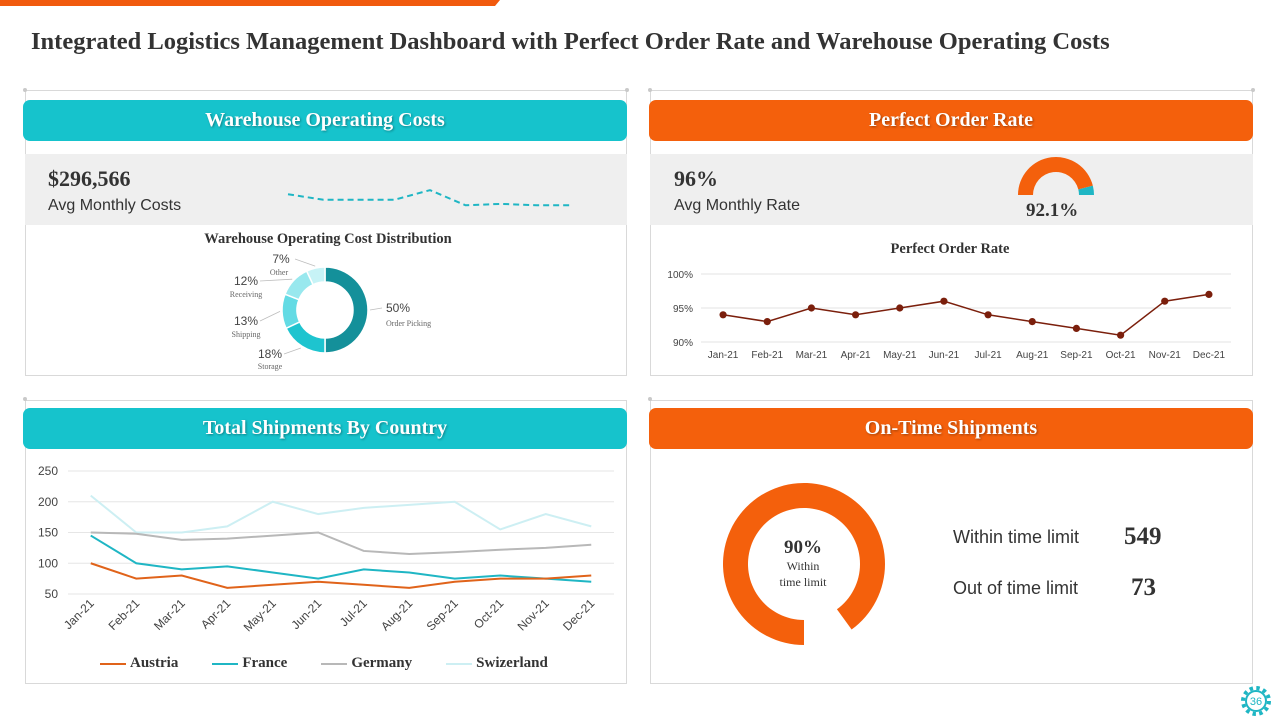 The height and width of the screenshot is (720, 1280). Describe the element at coordinates (265, 663) in the screenshot. I see `legend-label: France` at that location.